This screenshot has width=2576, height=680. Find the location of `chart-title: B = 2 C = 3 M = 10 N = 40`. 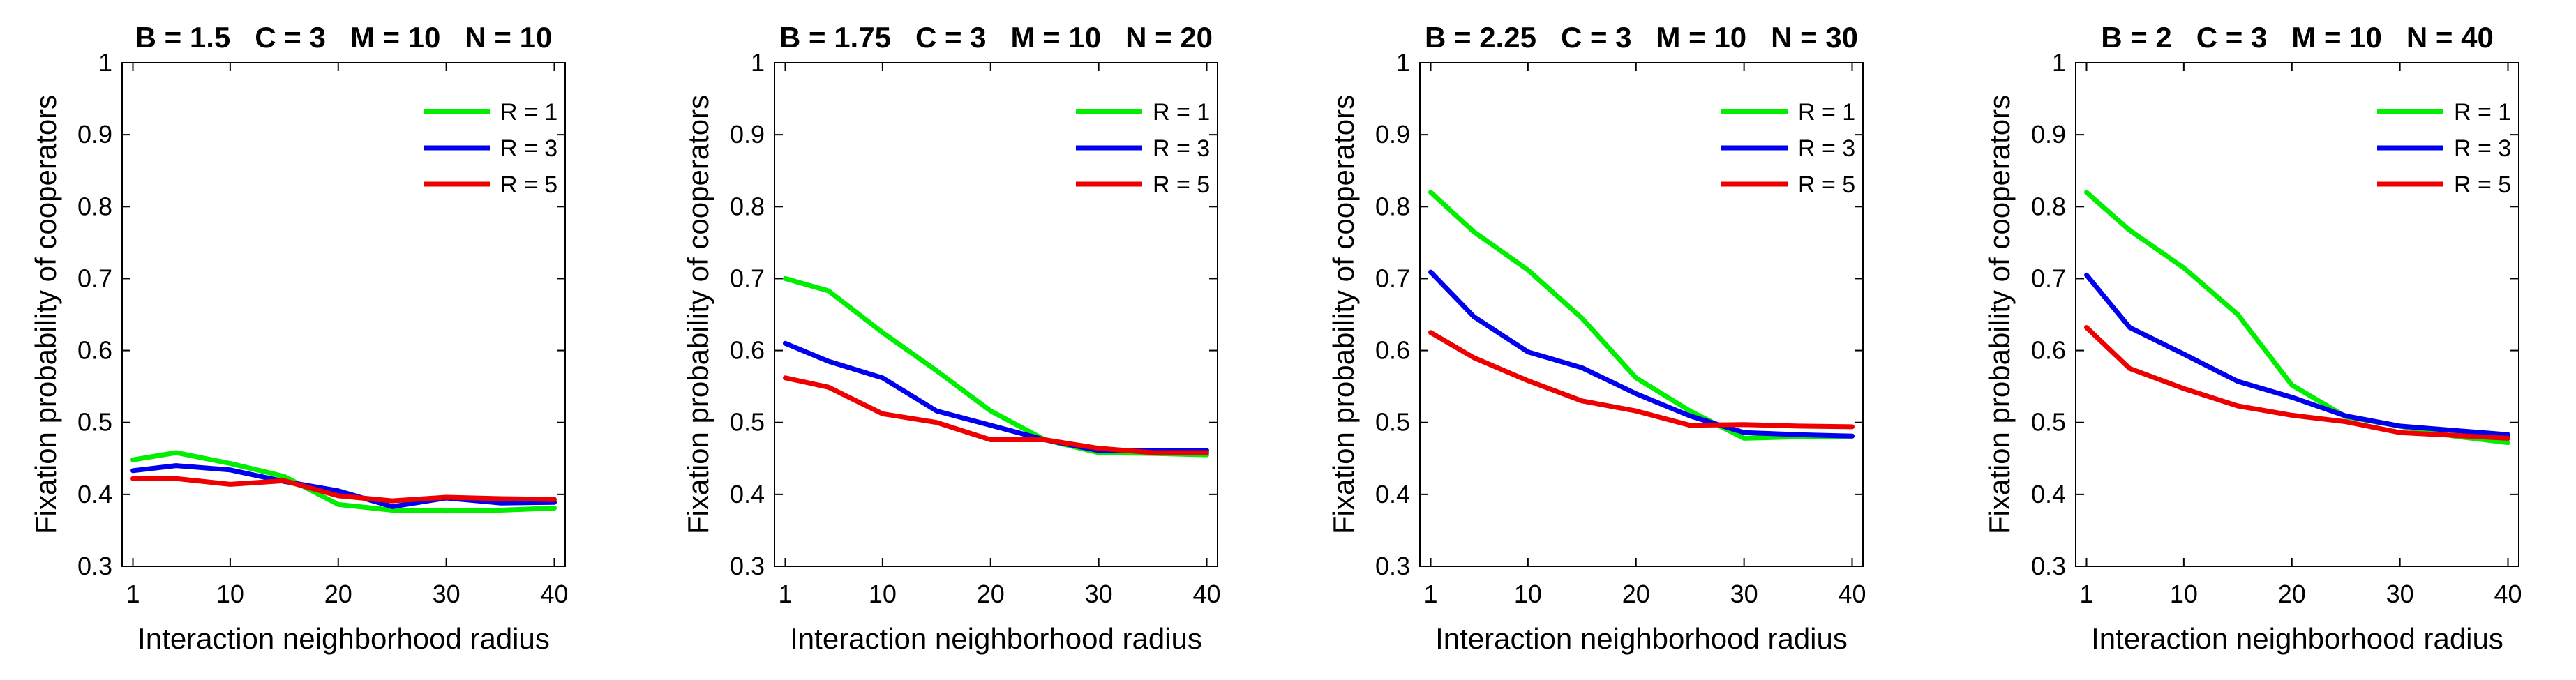

chart-title: B = 2 C = 3 M = 10 N = 40 is located at coordinates (2297, 37).